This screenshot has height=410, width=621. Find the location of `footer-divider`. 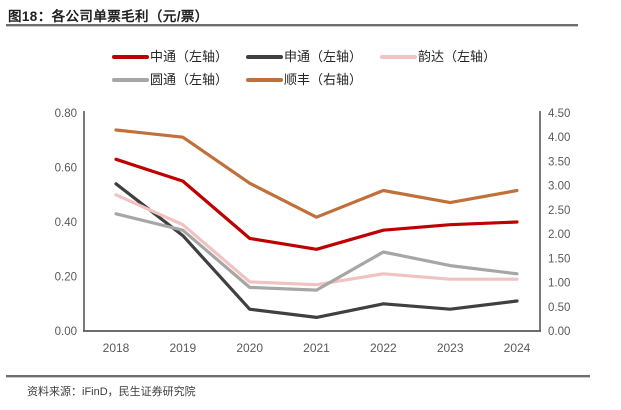

footer-divider is located at coordinates (298, 376).